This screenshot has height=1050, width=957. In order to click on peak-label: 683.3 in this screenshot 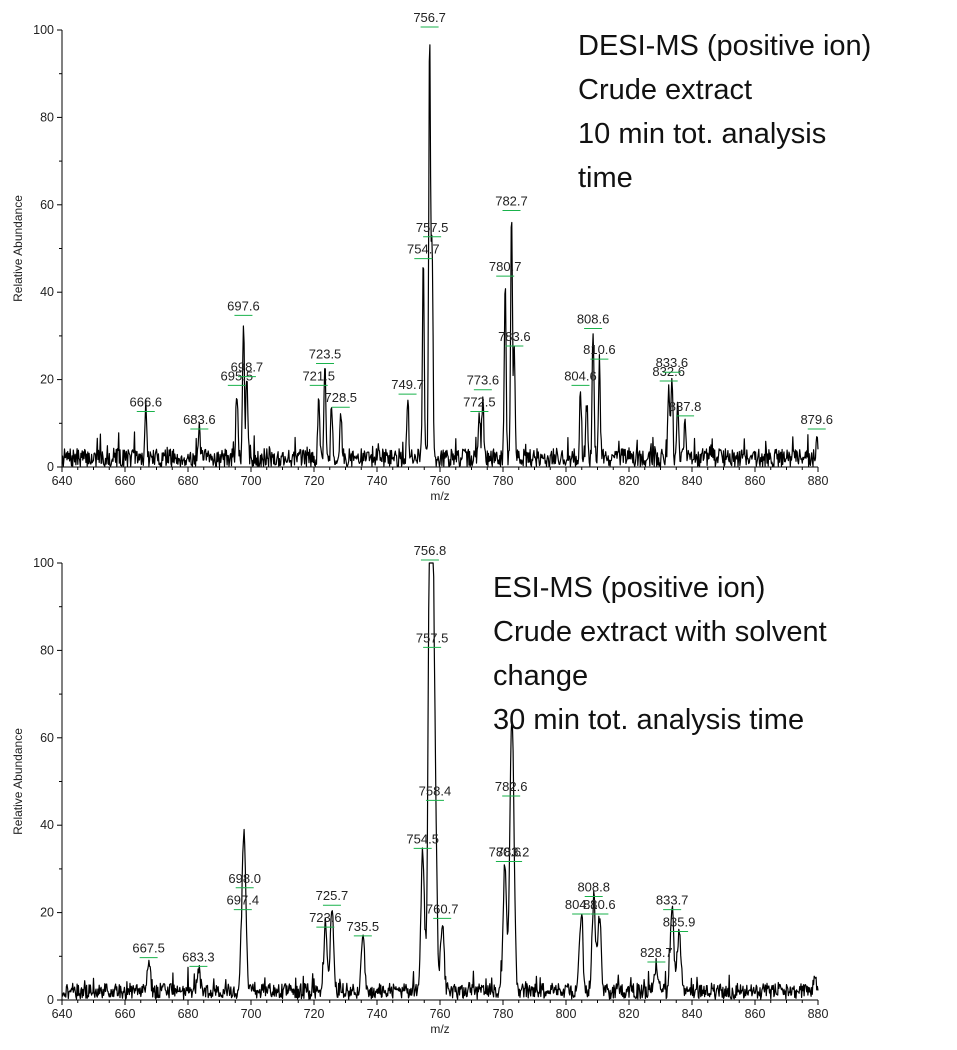, I will do `click(198, 956)`.